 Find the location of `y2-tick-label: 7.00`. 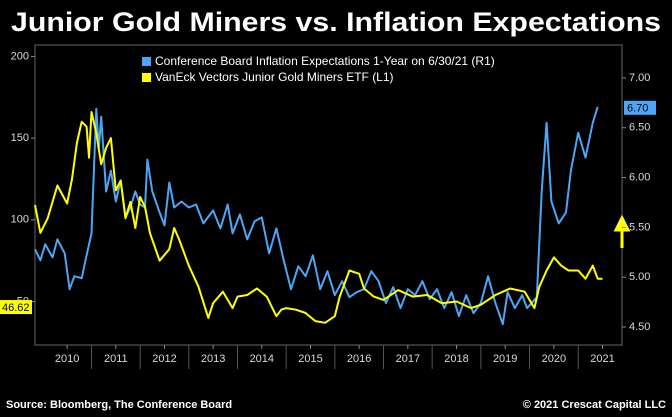

y2-tick-label: 7.00 is located at coordinates (639, 78).